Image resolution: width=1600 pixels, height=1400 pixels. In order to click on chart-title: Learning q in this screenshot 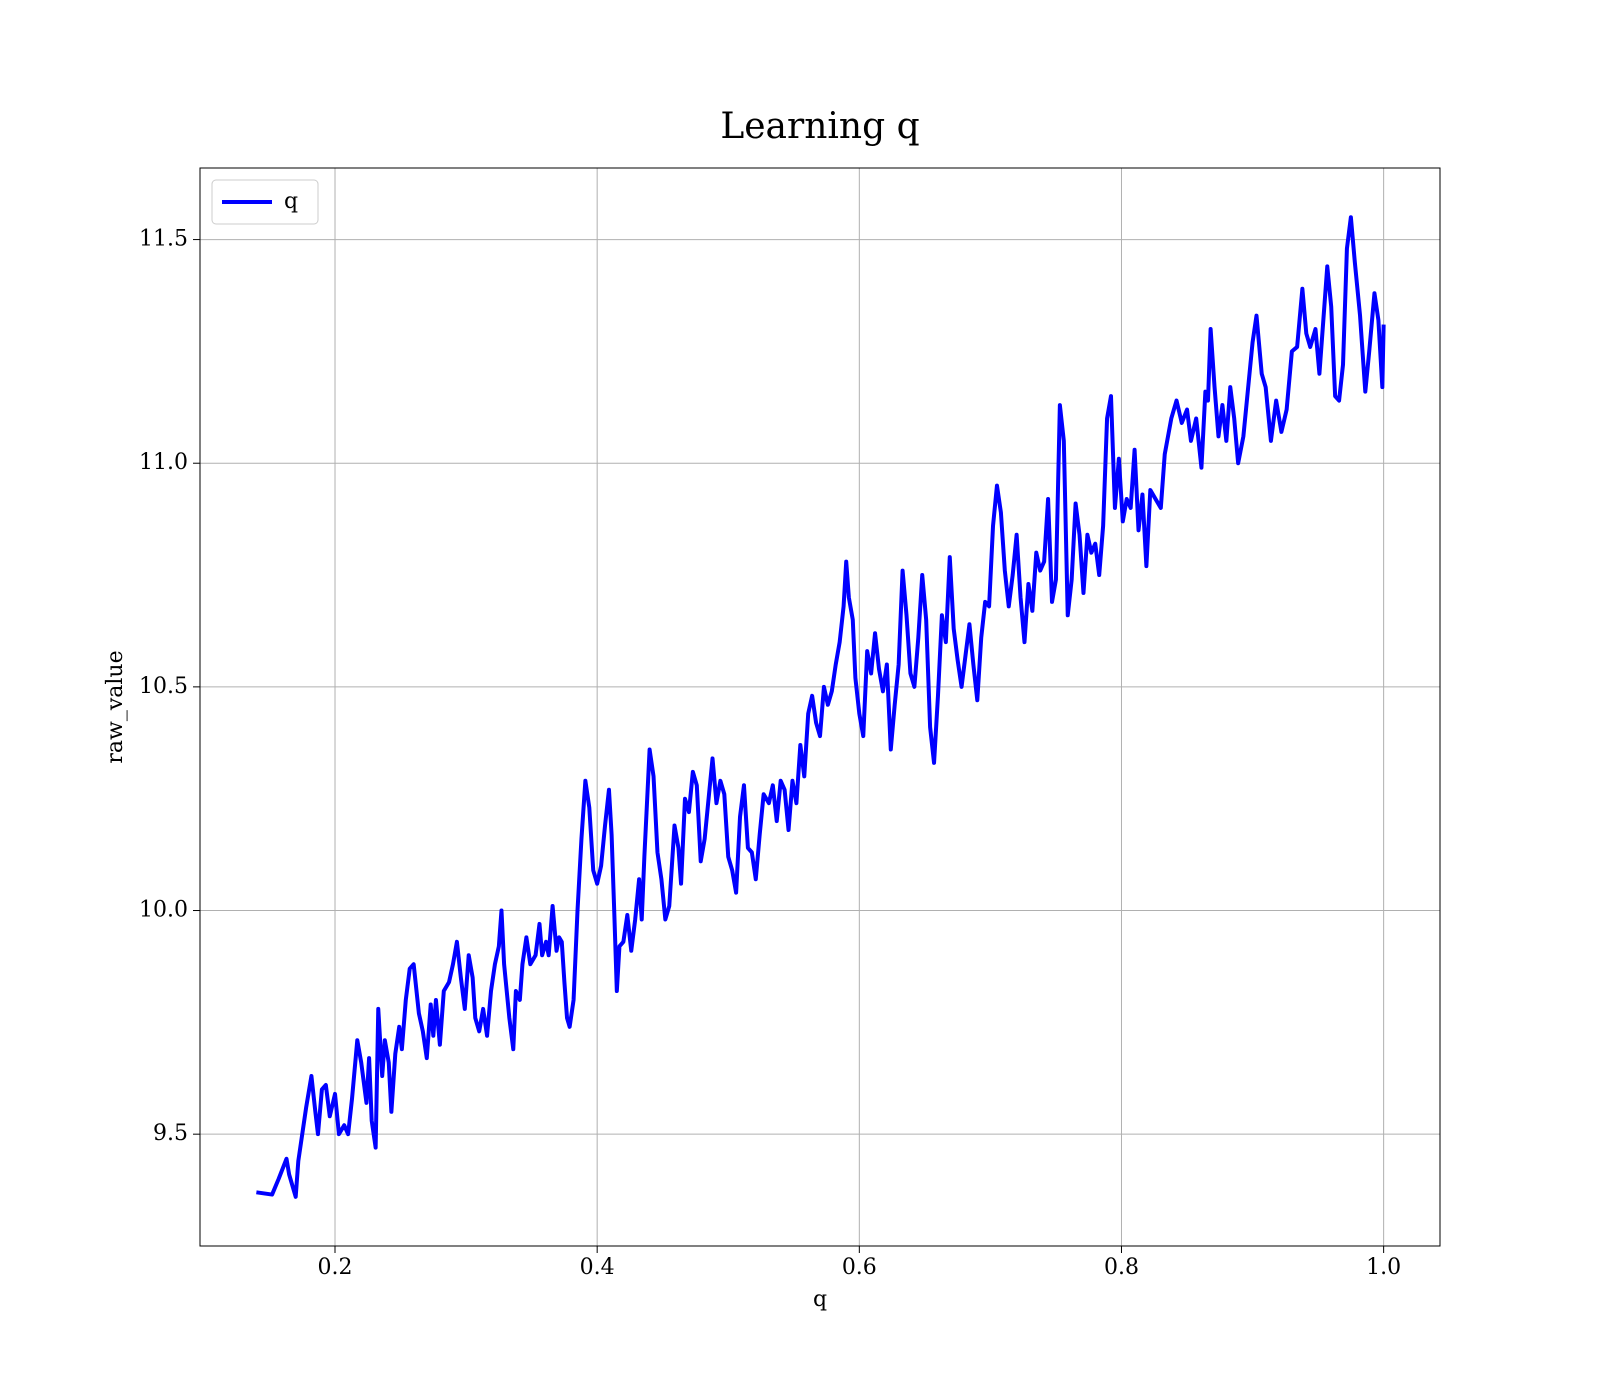, I will do `click(819, 126)`.